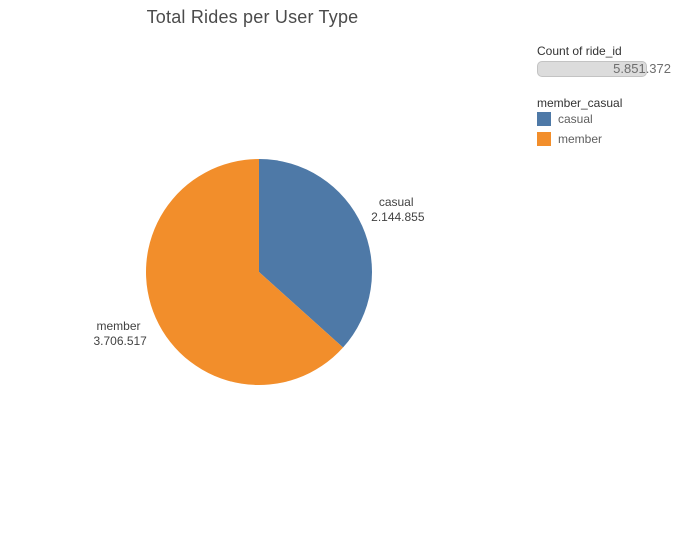 Image resolution: width=676 pixels, height=545 pixels. Describe the element at coordinates (398, 217) in the screenshot. I see `pie-label-casual-value: 2.144.855` at that location.